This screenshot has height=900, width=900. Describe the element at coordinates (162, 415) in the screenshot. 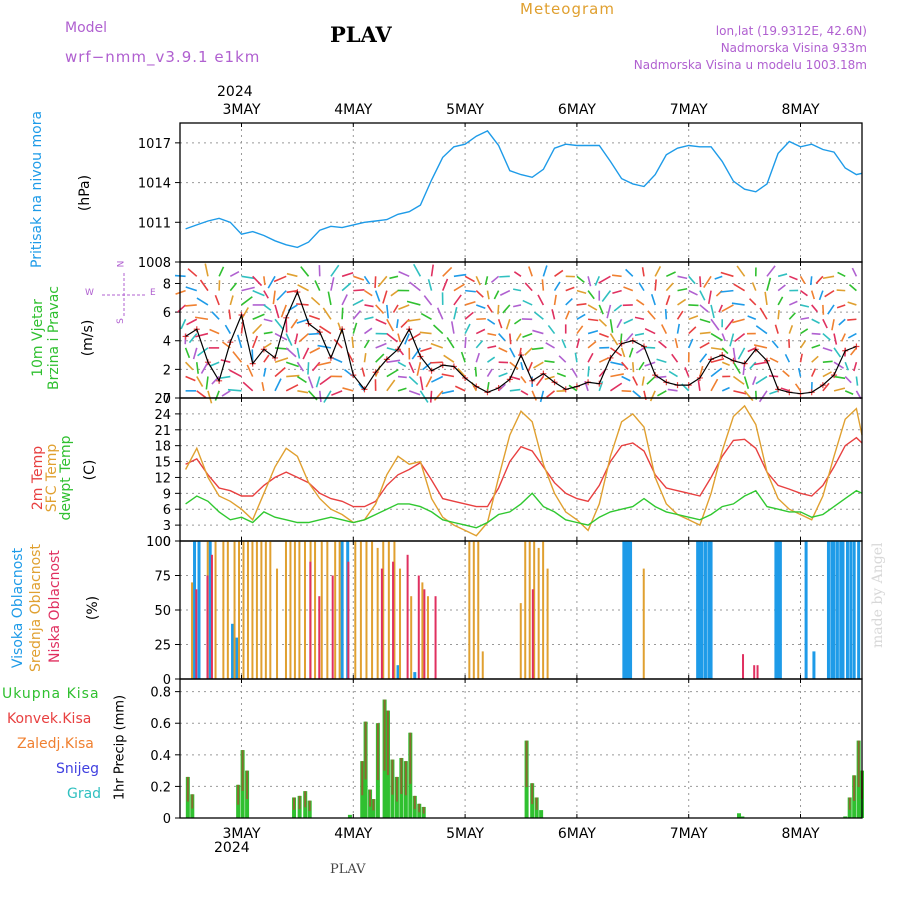

I see `y-tick-label-temperature: 24` at that location.